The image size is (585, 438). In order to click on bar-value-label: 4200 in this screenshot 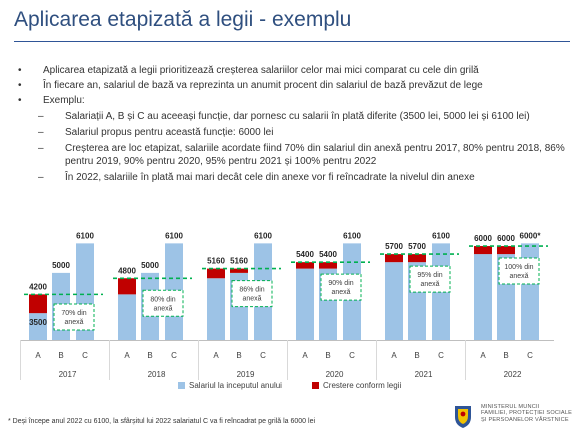, I will do `click(38, 286)`.